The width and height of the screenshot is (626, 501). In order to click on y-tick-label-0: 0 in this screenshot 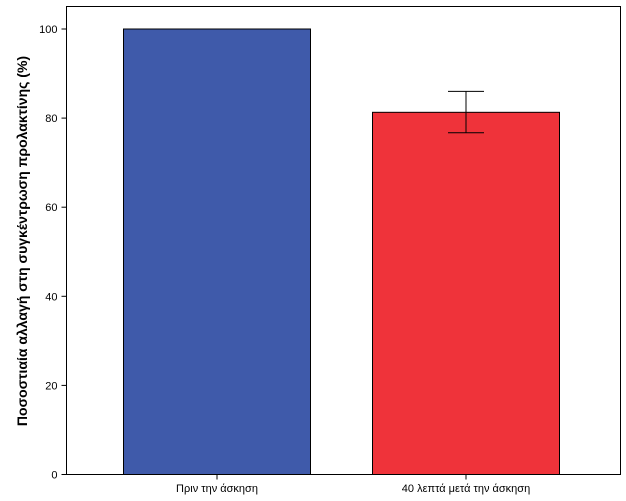, I will do `click(54, 476)`.